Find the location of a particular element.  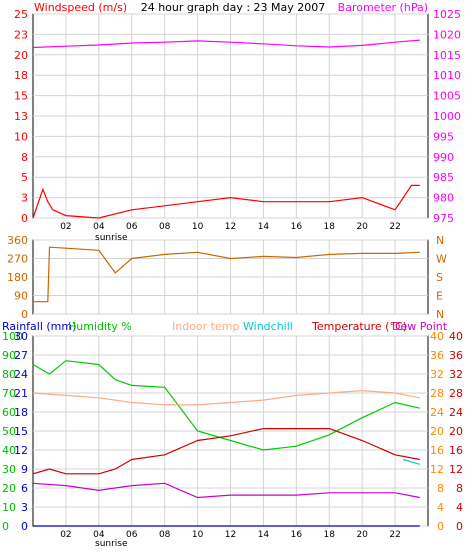

indoor-temp-tick: 0 is located at coordinates (440, 526).